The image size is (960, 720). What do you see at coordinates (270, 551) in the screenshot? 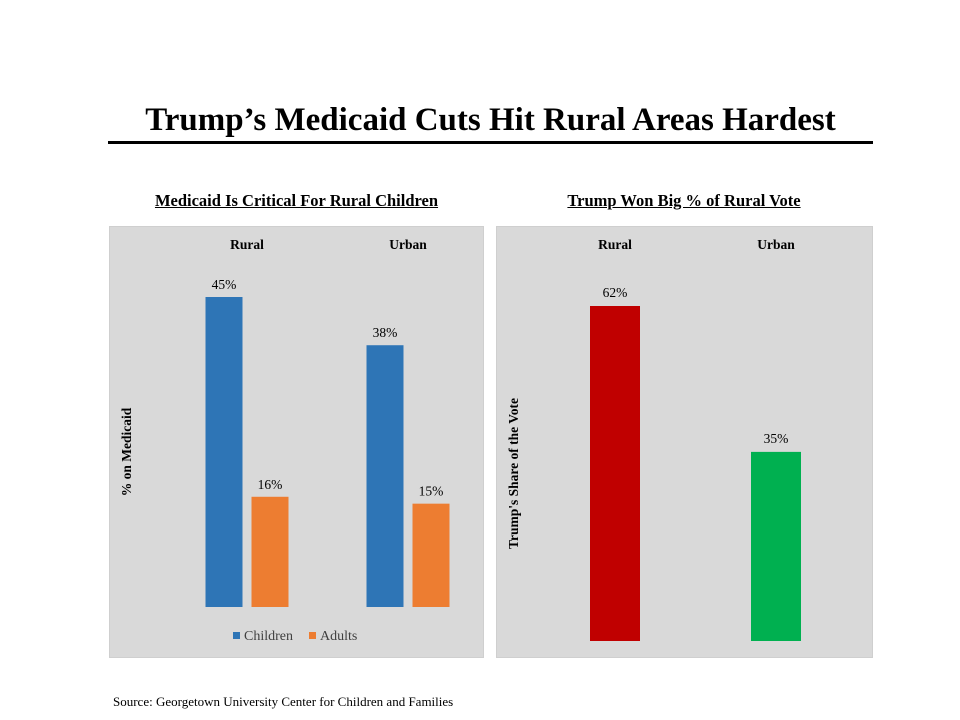
I see `left-bar-adults-rural` at bounding box center [270, 551].